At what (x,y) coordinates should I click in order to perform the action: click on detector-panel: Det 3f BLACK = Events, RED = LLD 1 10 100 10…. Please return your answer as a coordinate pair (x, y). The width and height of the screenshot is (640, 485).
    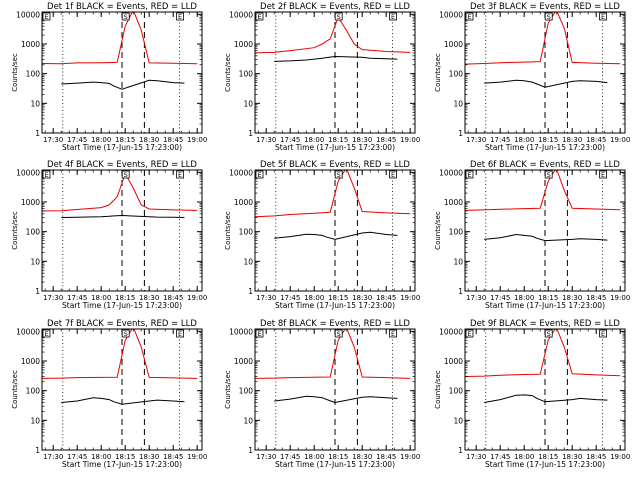
    Looking at the image, I should click on (532, 77).